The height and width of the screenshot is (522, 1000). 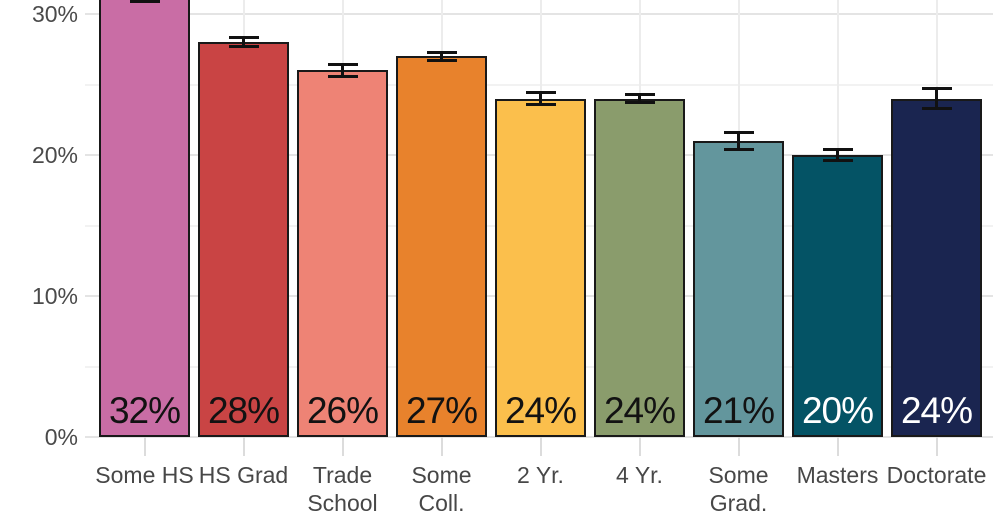 What do you see at coordinates (61, 437) in the screenshot?
I see `y-tick-label-0: 0%` at bounding box center [61, 437].